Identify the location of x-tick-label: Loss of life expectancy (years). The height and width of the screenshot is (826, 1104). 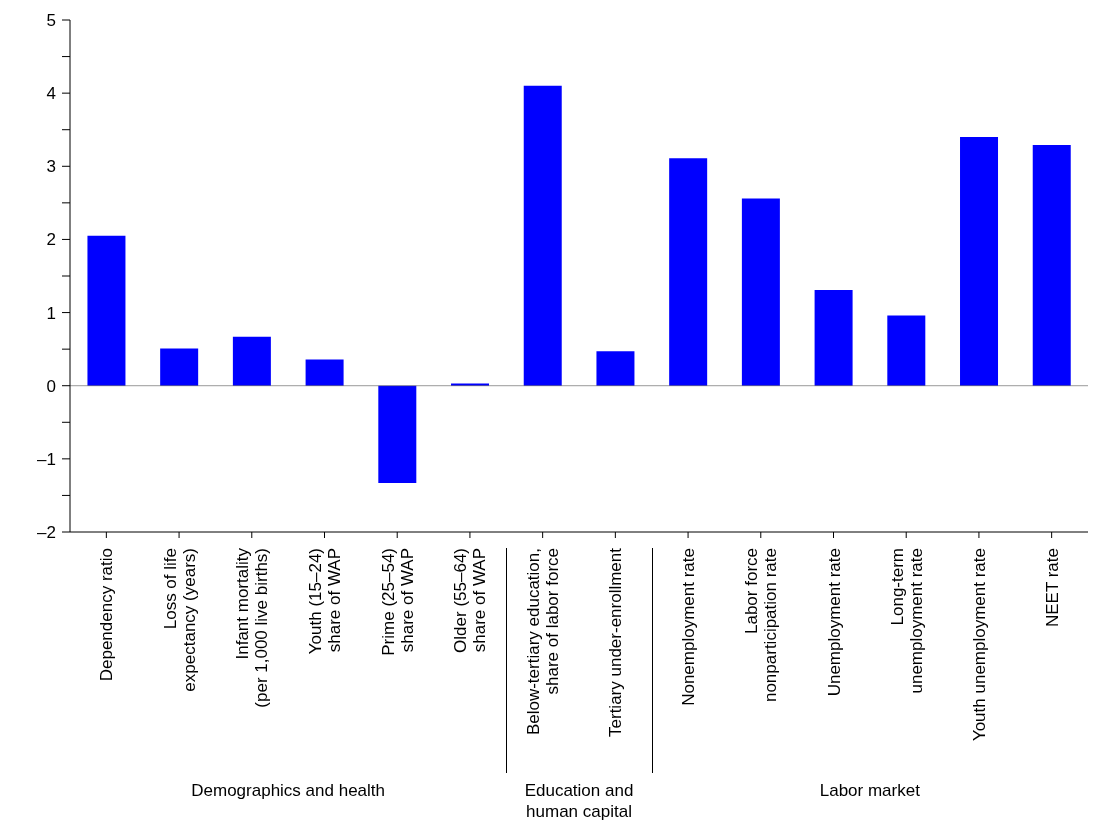
(179, 620).